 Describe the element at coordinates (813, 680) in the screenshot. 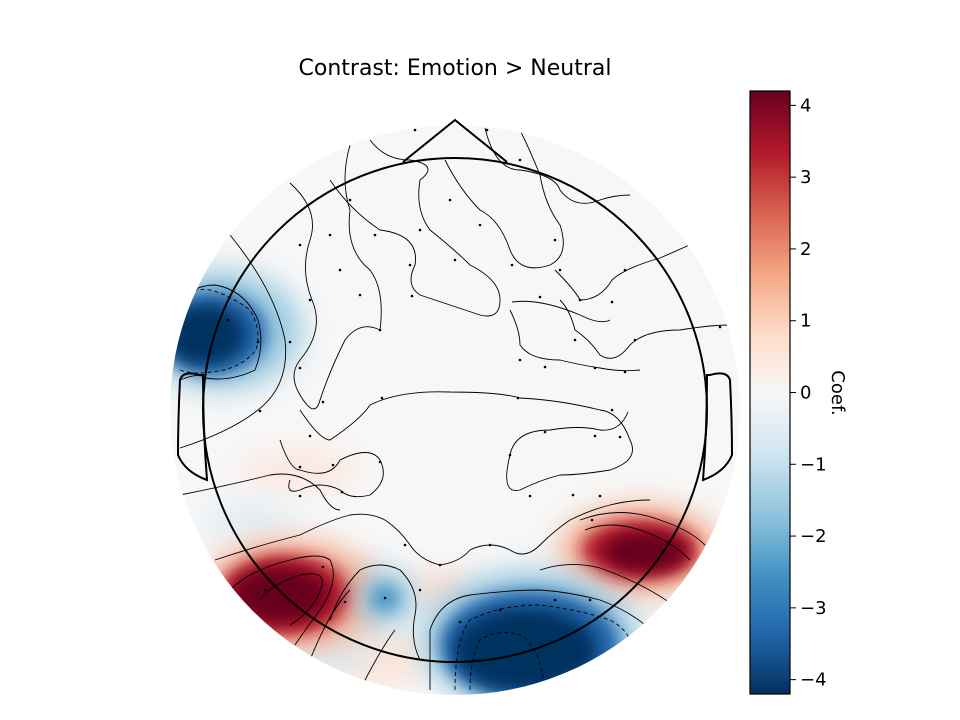

I see `colorbar-tick-label: −4` at that location.